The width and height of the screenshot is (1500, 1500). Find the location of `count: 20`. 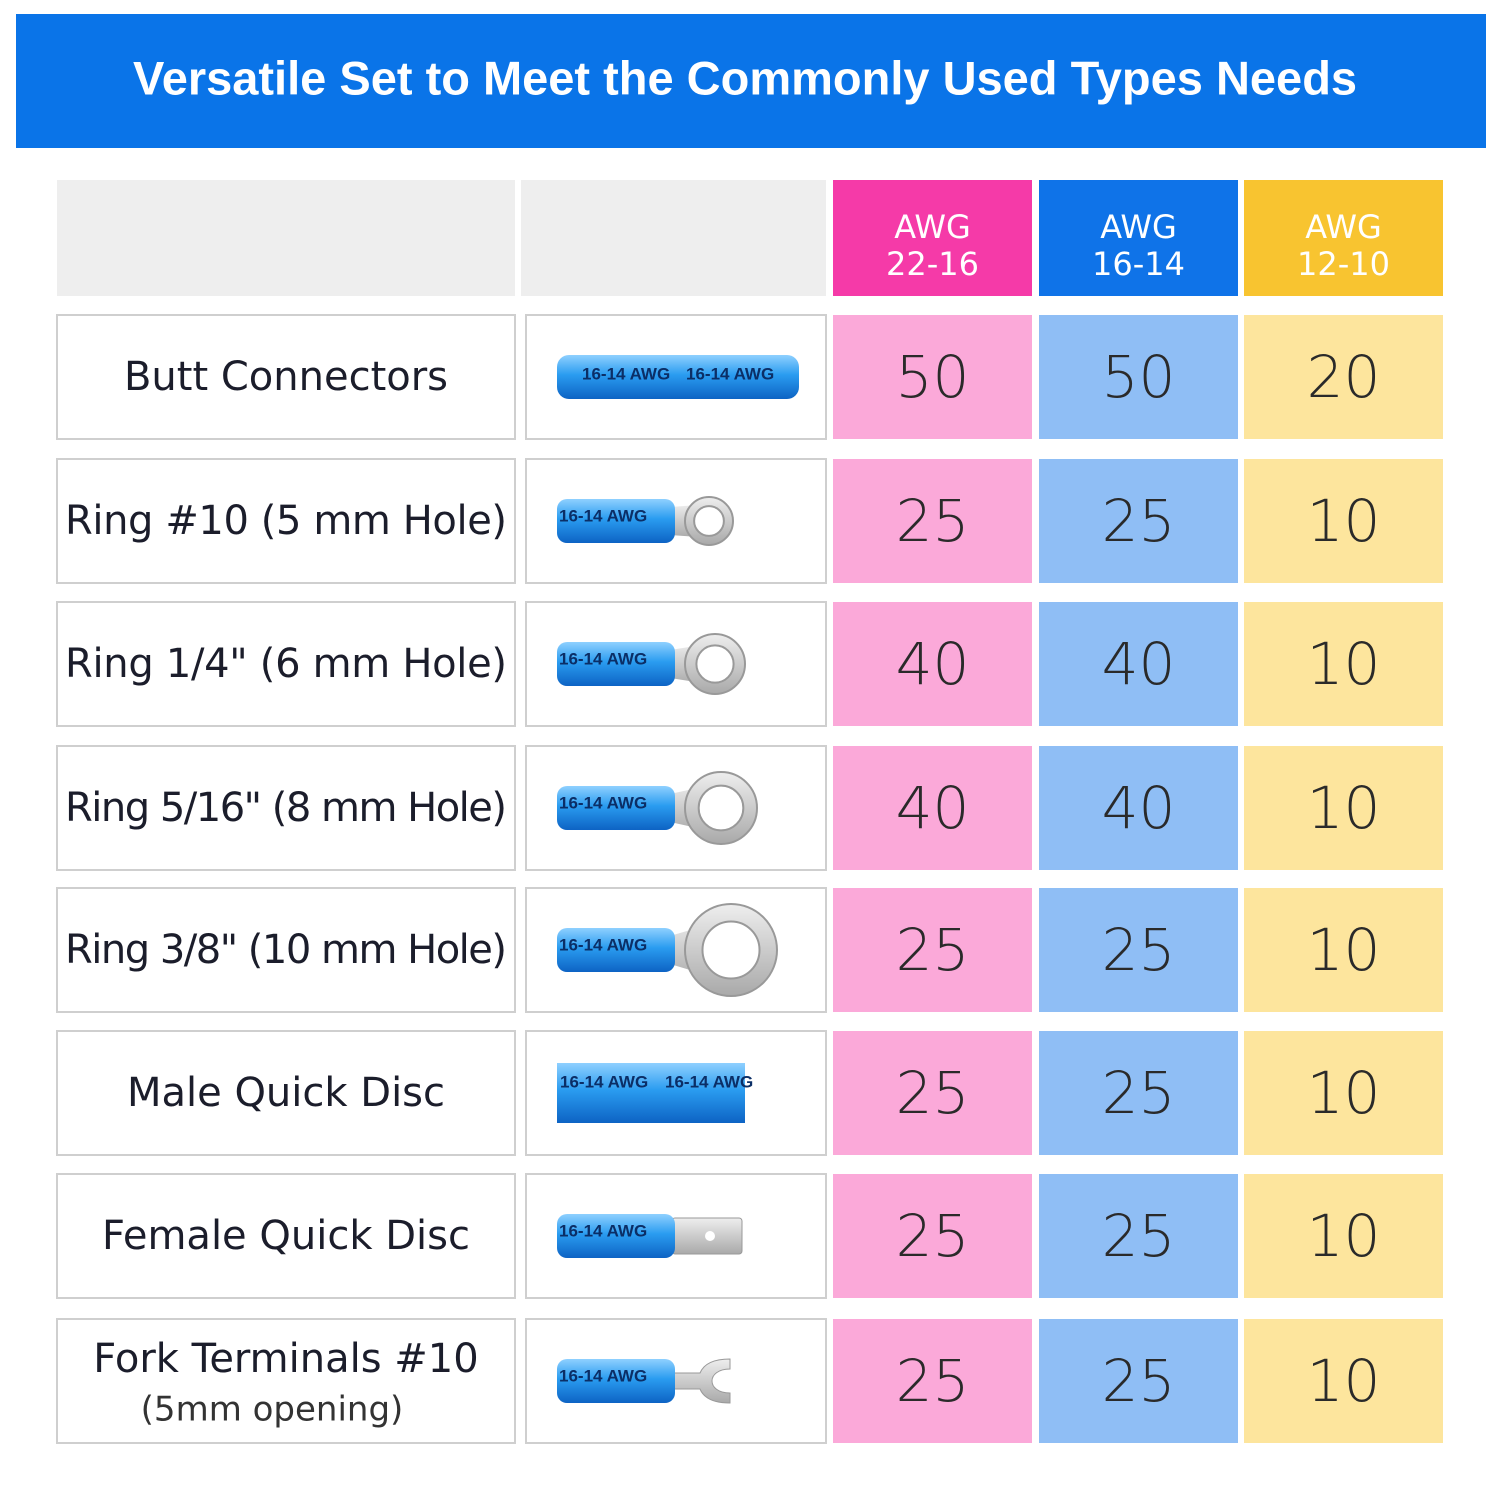

count: 20 is located at coordinates (1344, 377).